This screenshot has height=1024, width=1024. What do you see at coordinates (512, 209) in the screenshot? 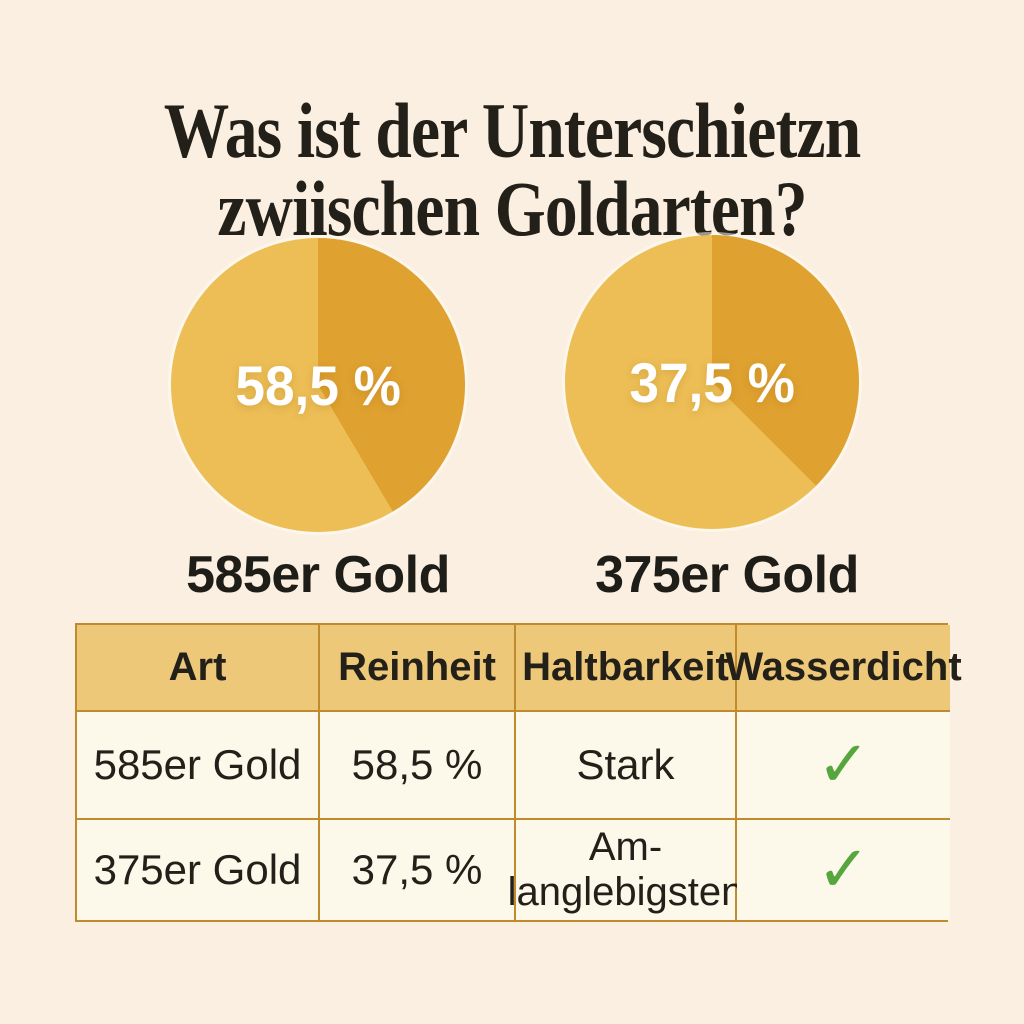
I see `page-title-line-2: zwiischen Goldarten?` at bounding box center [512, 209].